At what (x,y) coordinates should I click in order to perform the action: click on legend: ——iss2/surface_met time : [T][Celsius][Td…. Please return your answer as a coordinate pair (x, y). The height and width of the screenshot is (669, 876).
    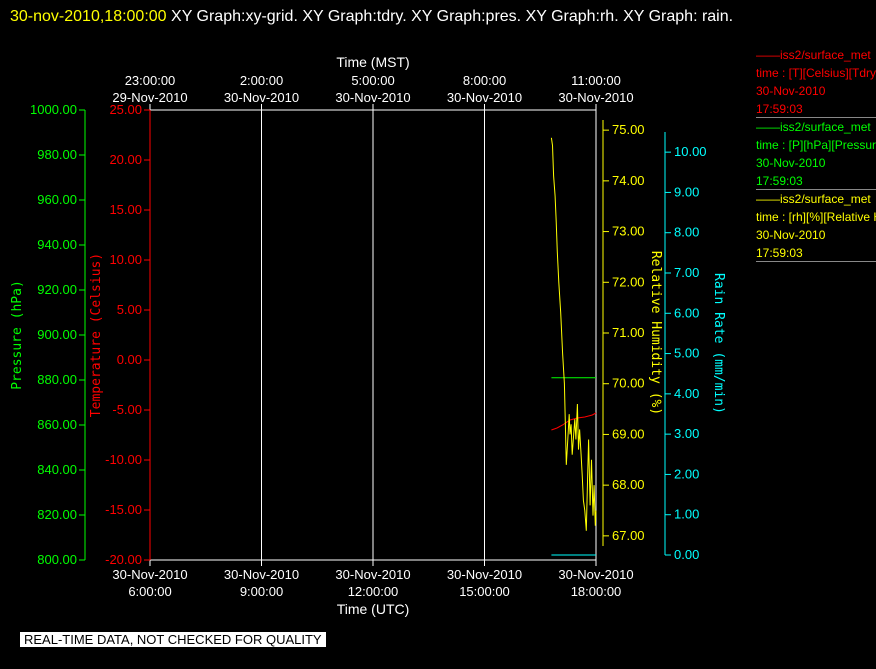
    Looking at the image, I should click on (816, 154).